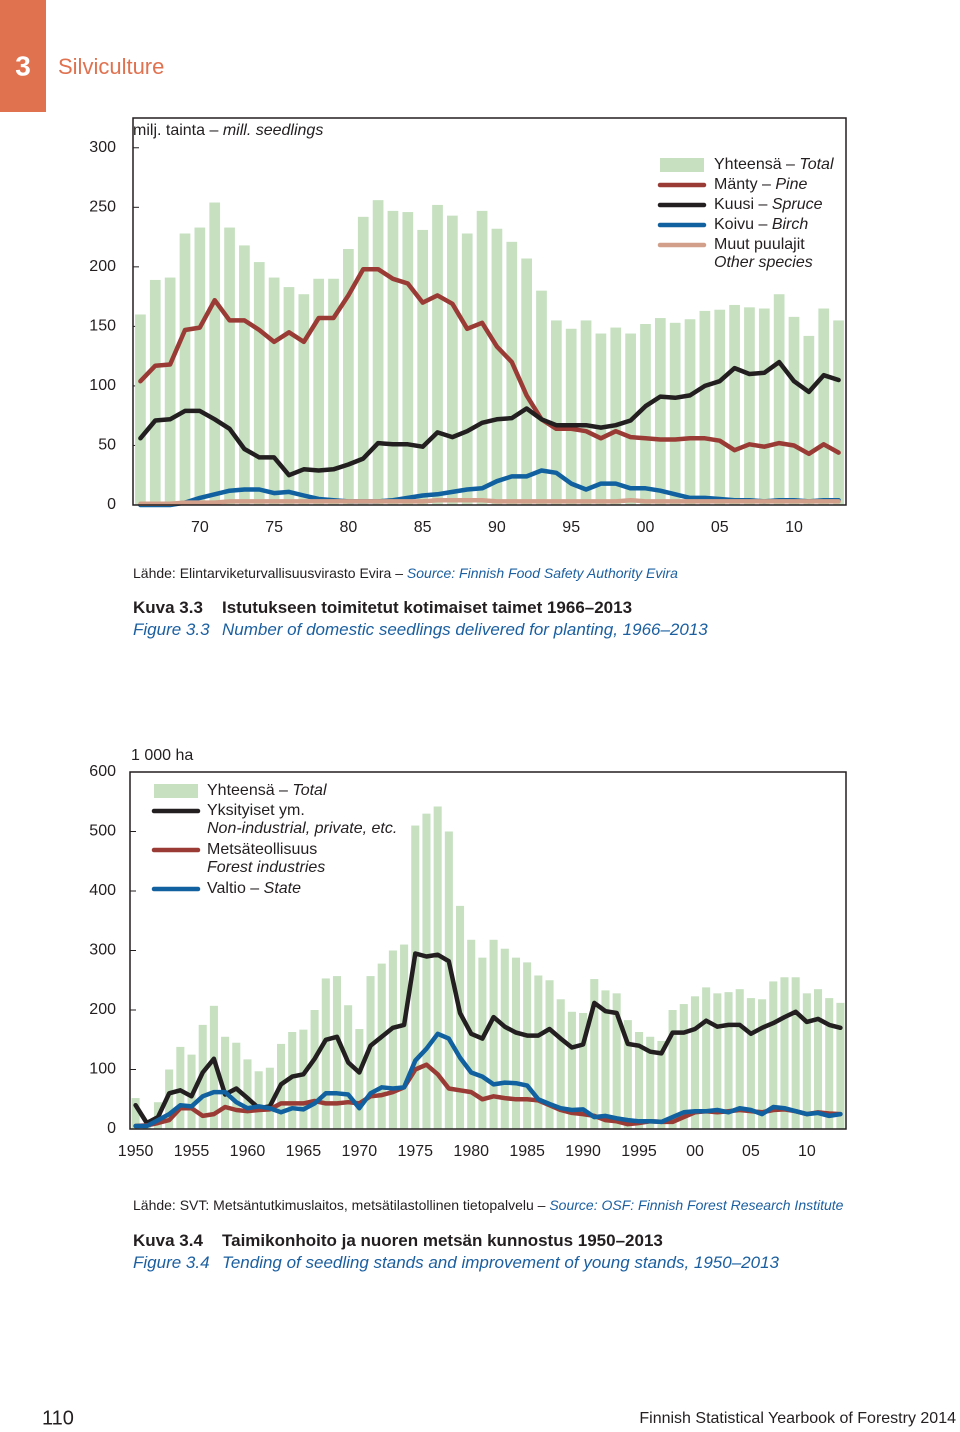 This screenshot has width=960, height=1432. What do you see at coordinates (273, 130) in the screenshot?
I see `y-unit-en: mill. seedlings` at bounding box center [273, 130].